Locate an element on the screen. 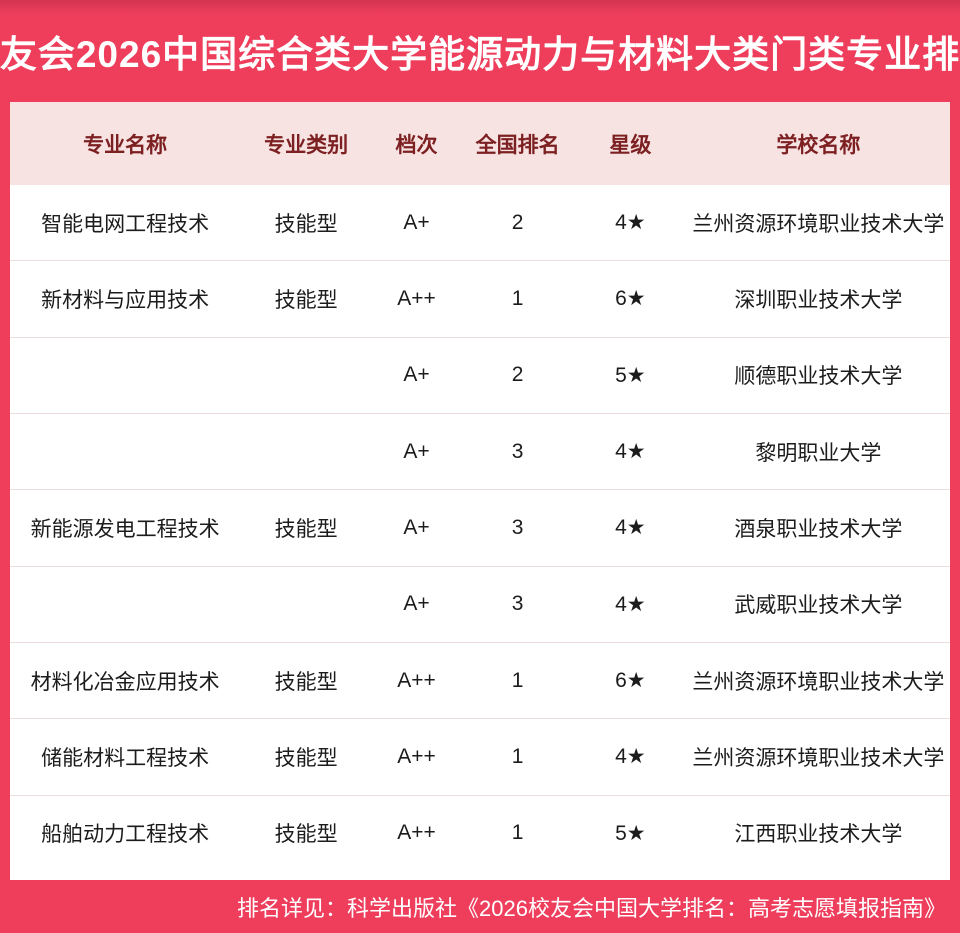 The width and height of the screenshot is (960, 933). table-header-row: 专业名称 专业类别 档次 全国排名 星级 学校名称 is located at coordinates (480, 143).